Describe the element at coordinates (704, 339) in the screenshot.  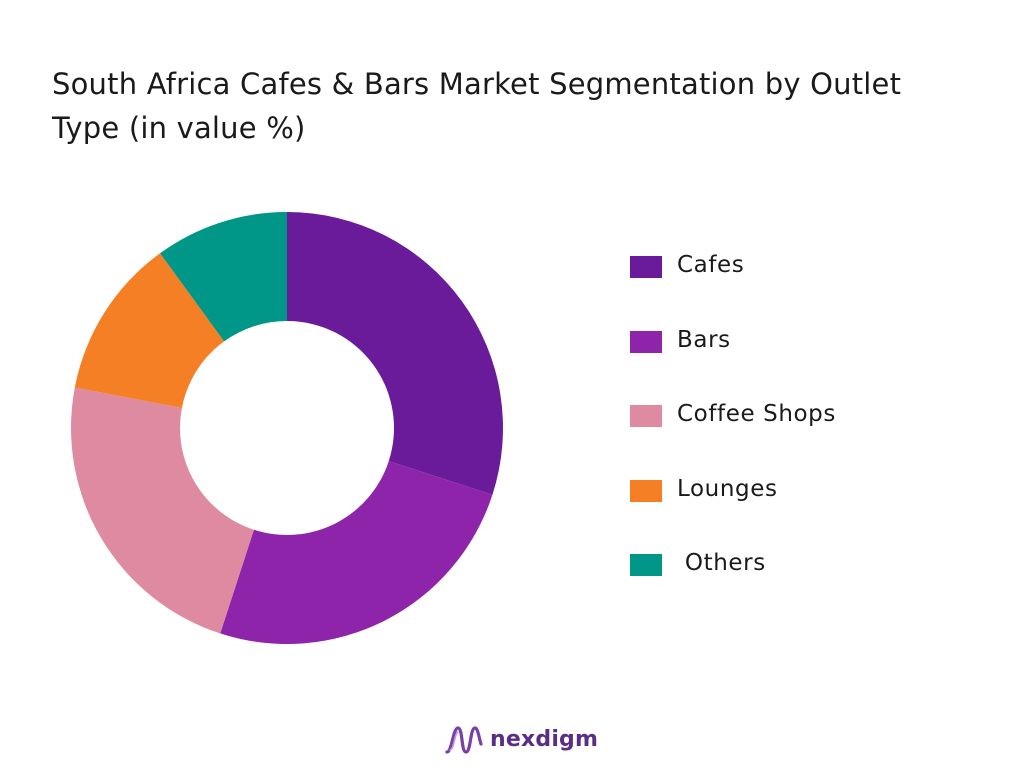
I see `legend-label-bars: Bars` at that location.